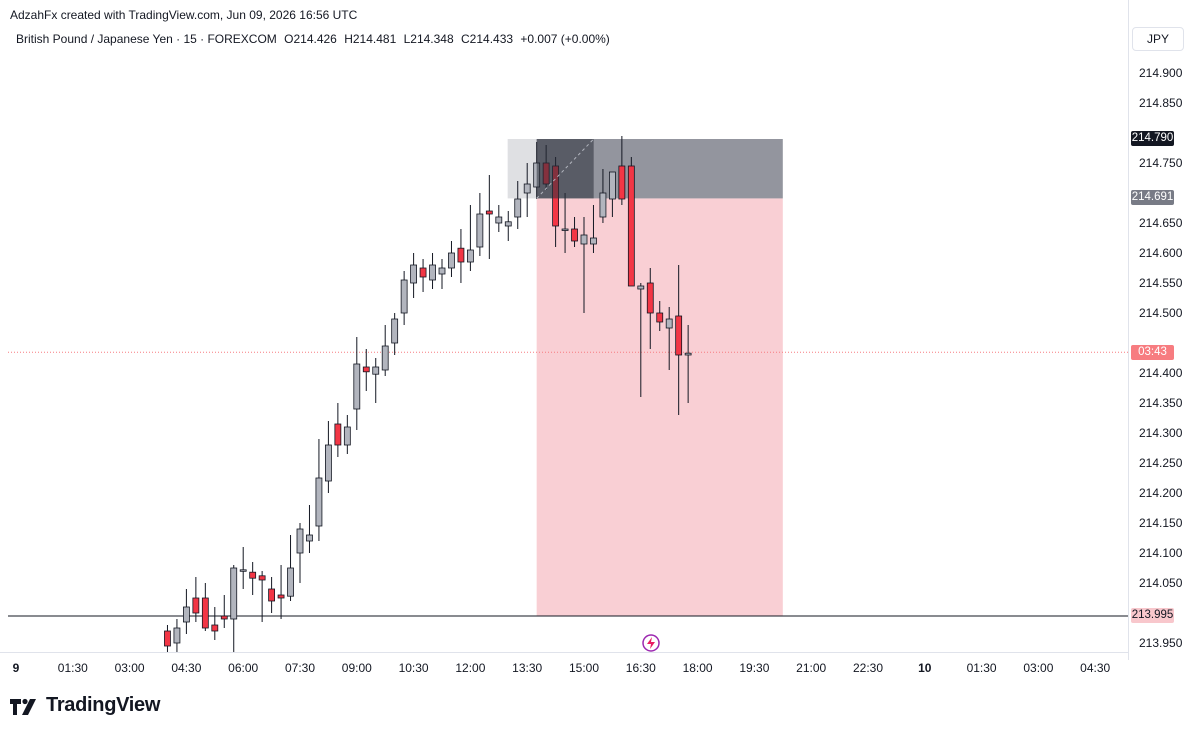 The image size is (1200, 732). Describe the element at coordinates (1161, 403) in the screenshot. I see `price-axis-label: 214.350` at that location.